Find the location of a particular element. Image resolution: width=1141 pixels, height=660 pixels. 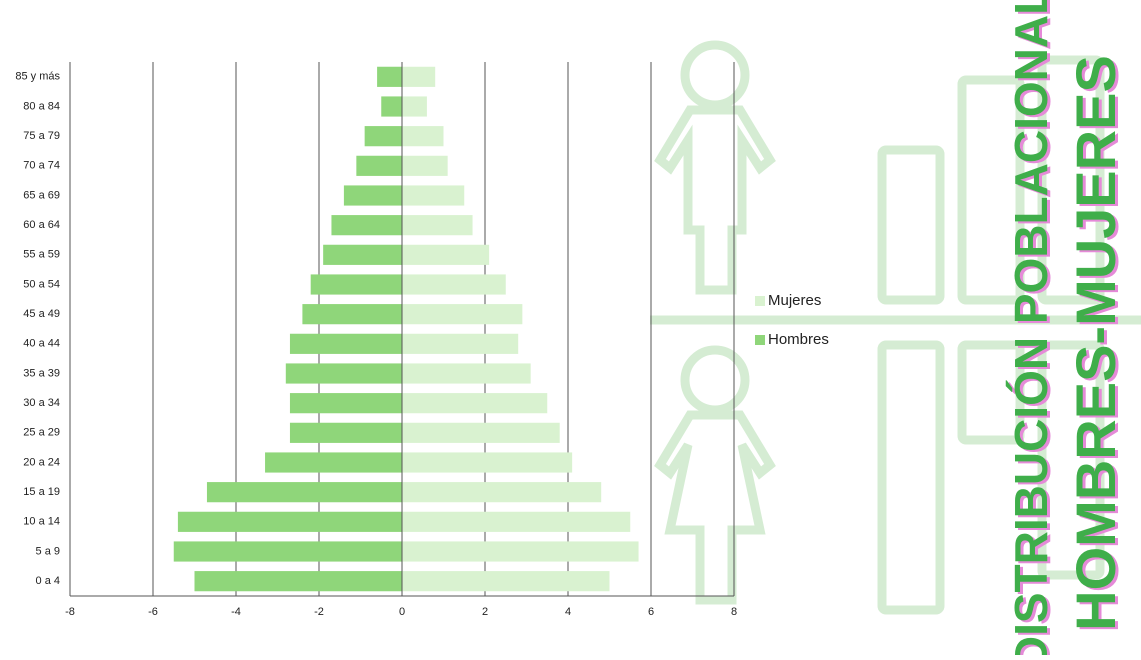

y-tick-label: 55 a 59 is located at coordinates (41, 255).